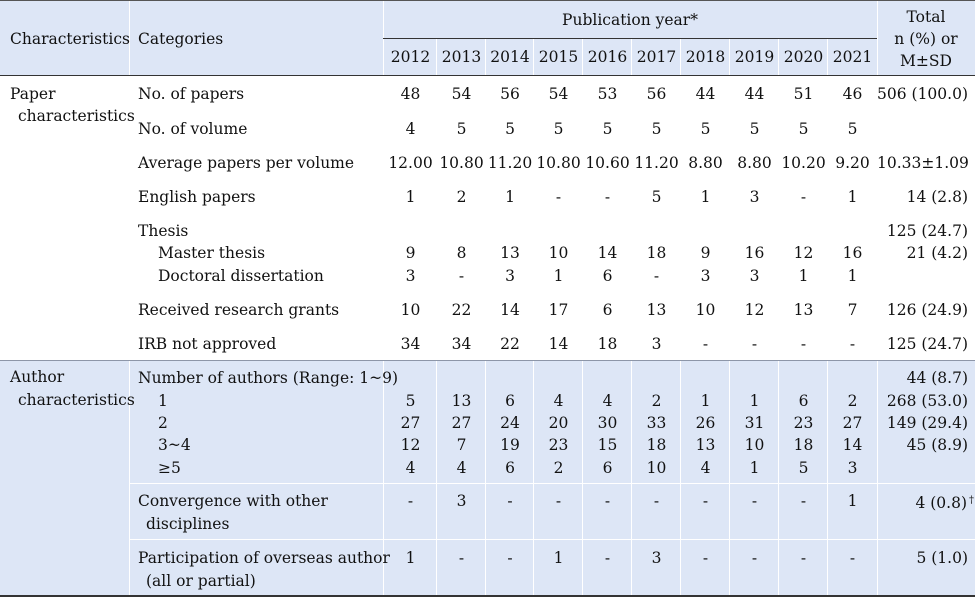 The width and height of the screenshot is (975, 599). I want to click on total-value: 125 (24.7), so click(927, 344).